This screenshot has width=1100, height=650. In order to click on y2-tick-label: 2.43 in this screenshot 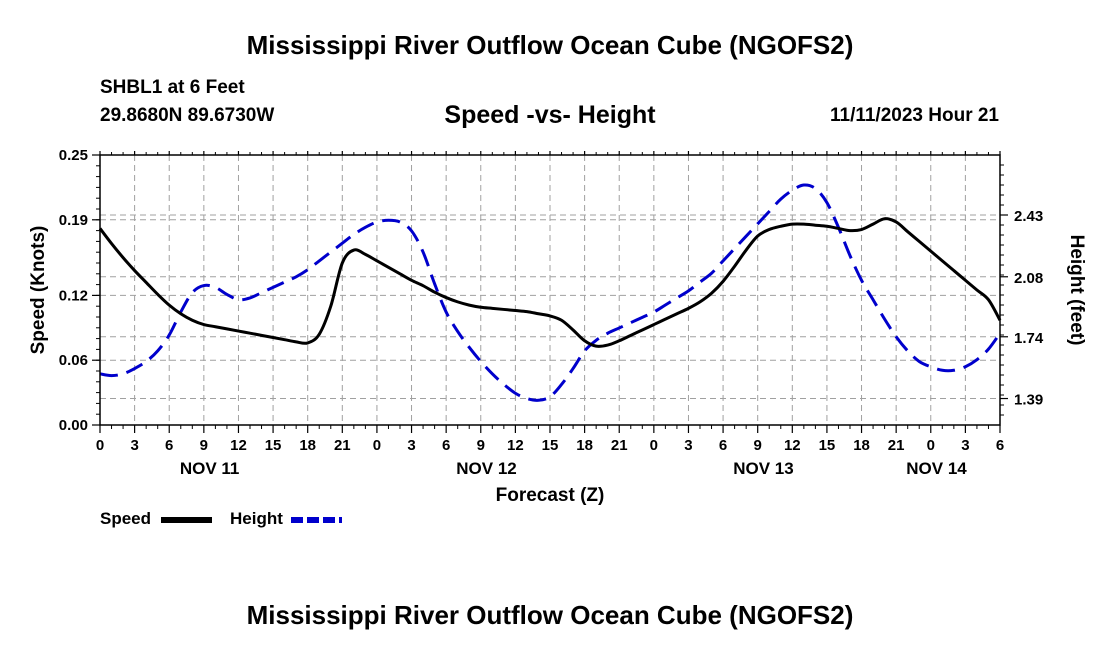, I will do `click(1028, 216)`.